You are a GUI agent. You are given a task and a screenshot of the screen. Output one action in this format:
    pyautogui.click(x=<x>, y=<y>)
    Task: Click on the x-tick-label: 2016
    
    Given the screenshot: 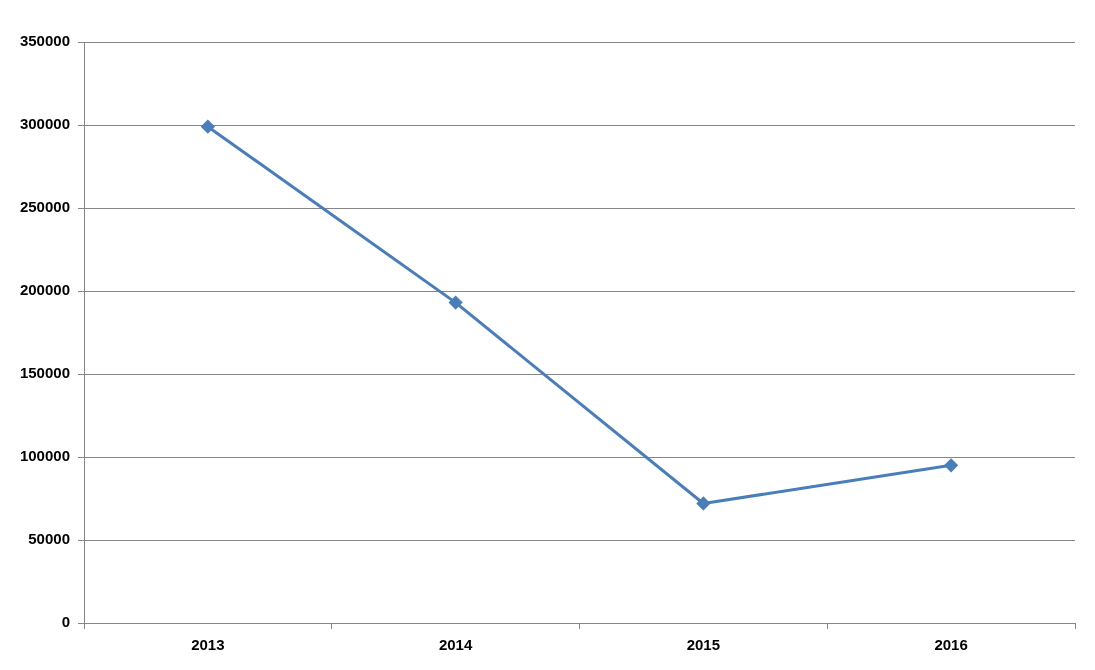 What is the action you would take?
    pyautogui.click(x=951, y=645)
    